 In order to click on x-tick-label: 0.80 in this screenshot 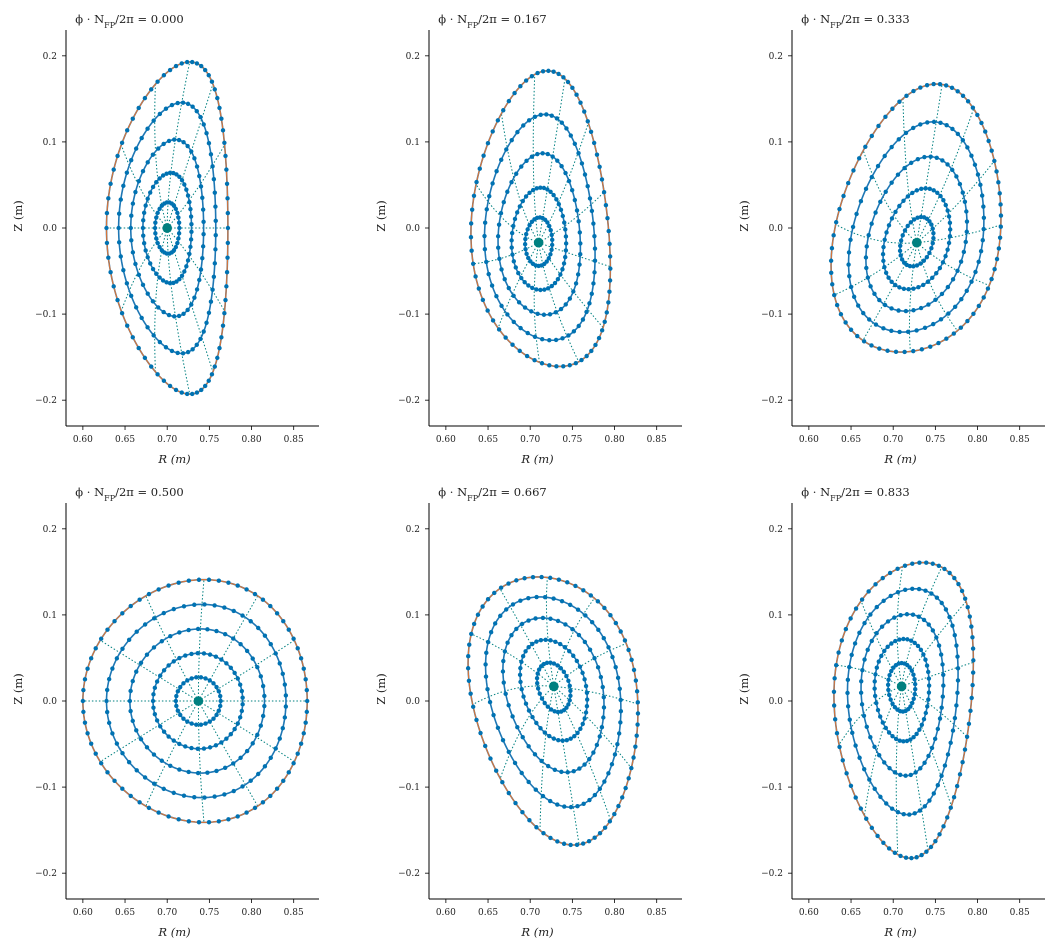, I will do `click(252, 440)`.